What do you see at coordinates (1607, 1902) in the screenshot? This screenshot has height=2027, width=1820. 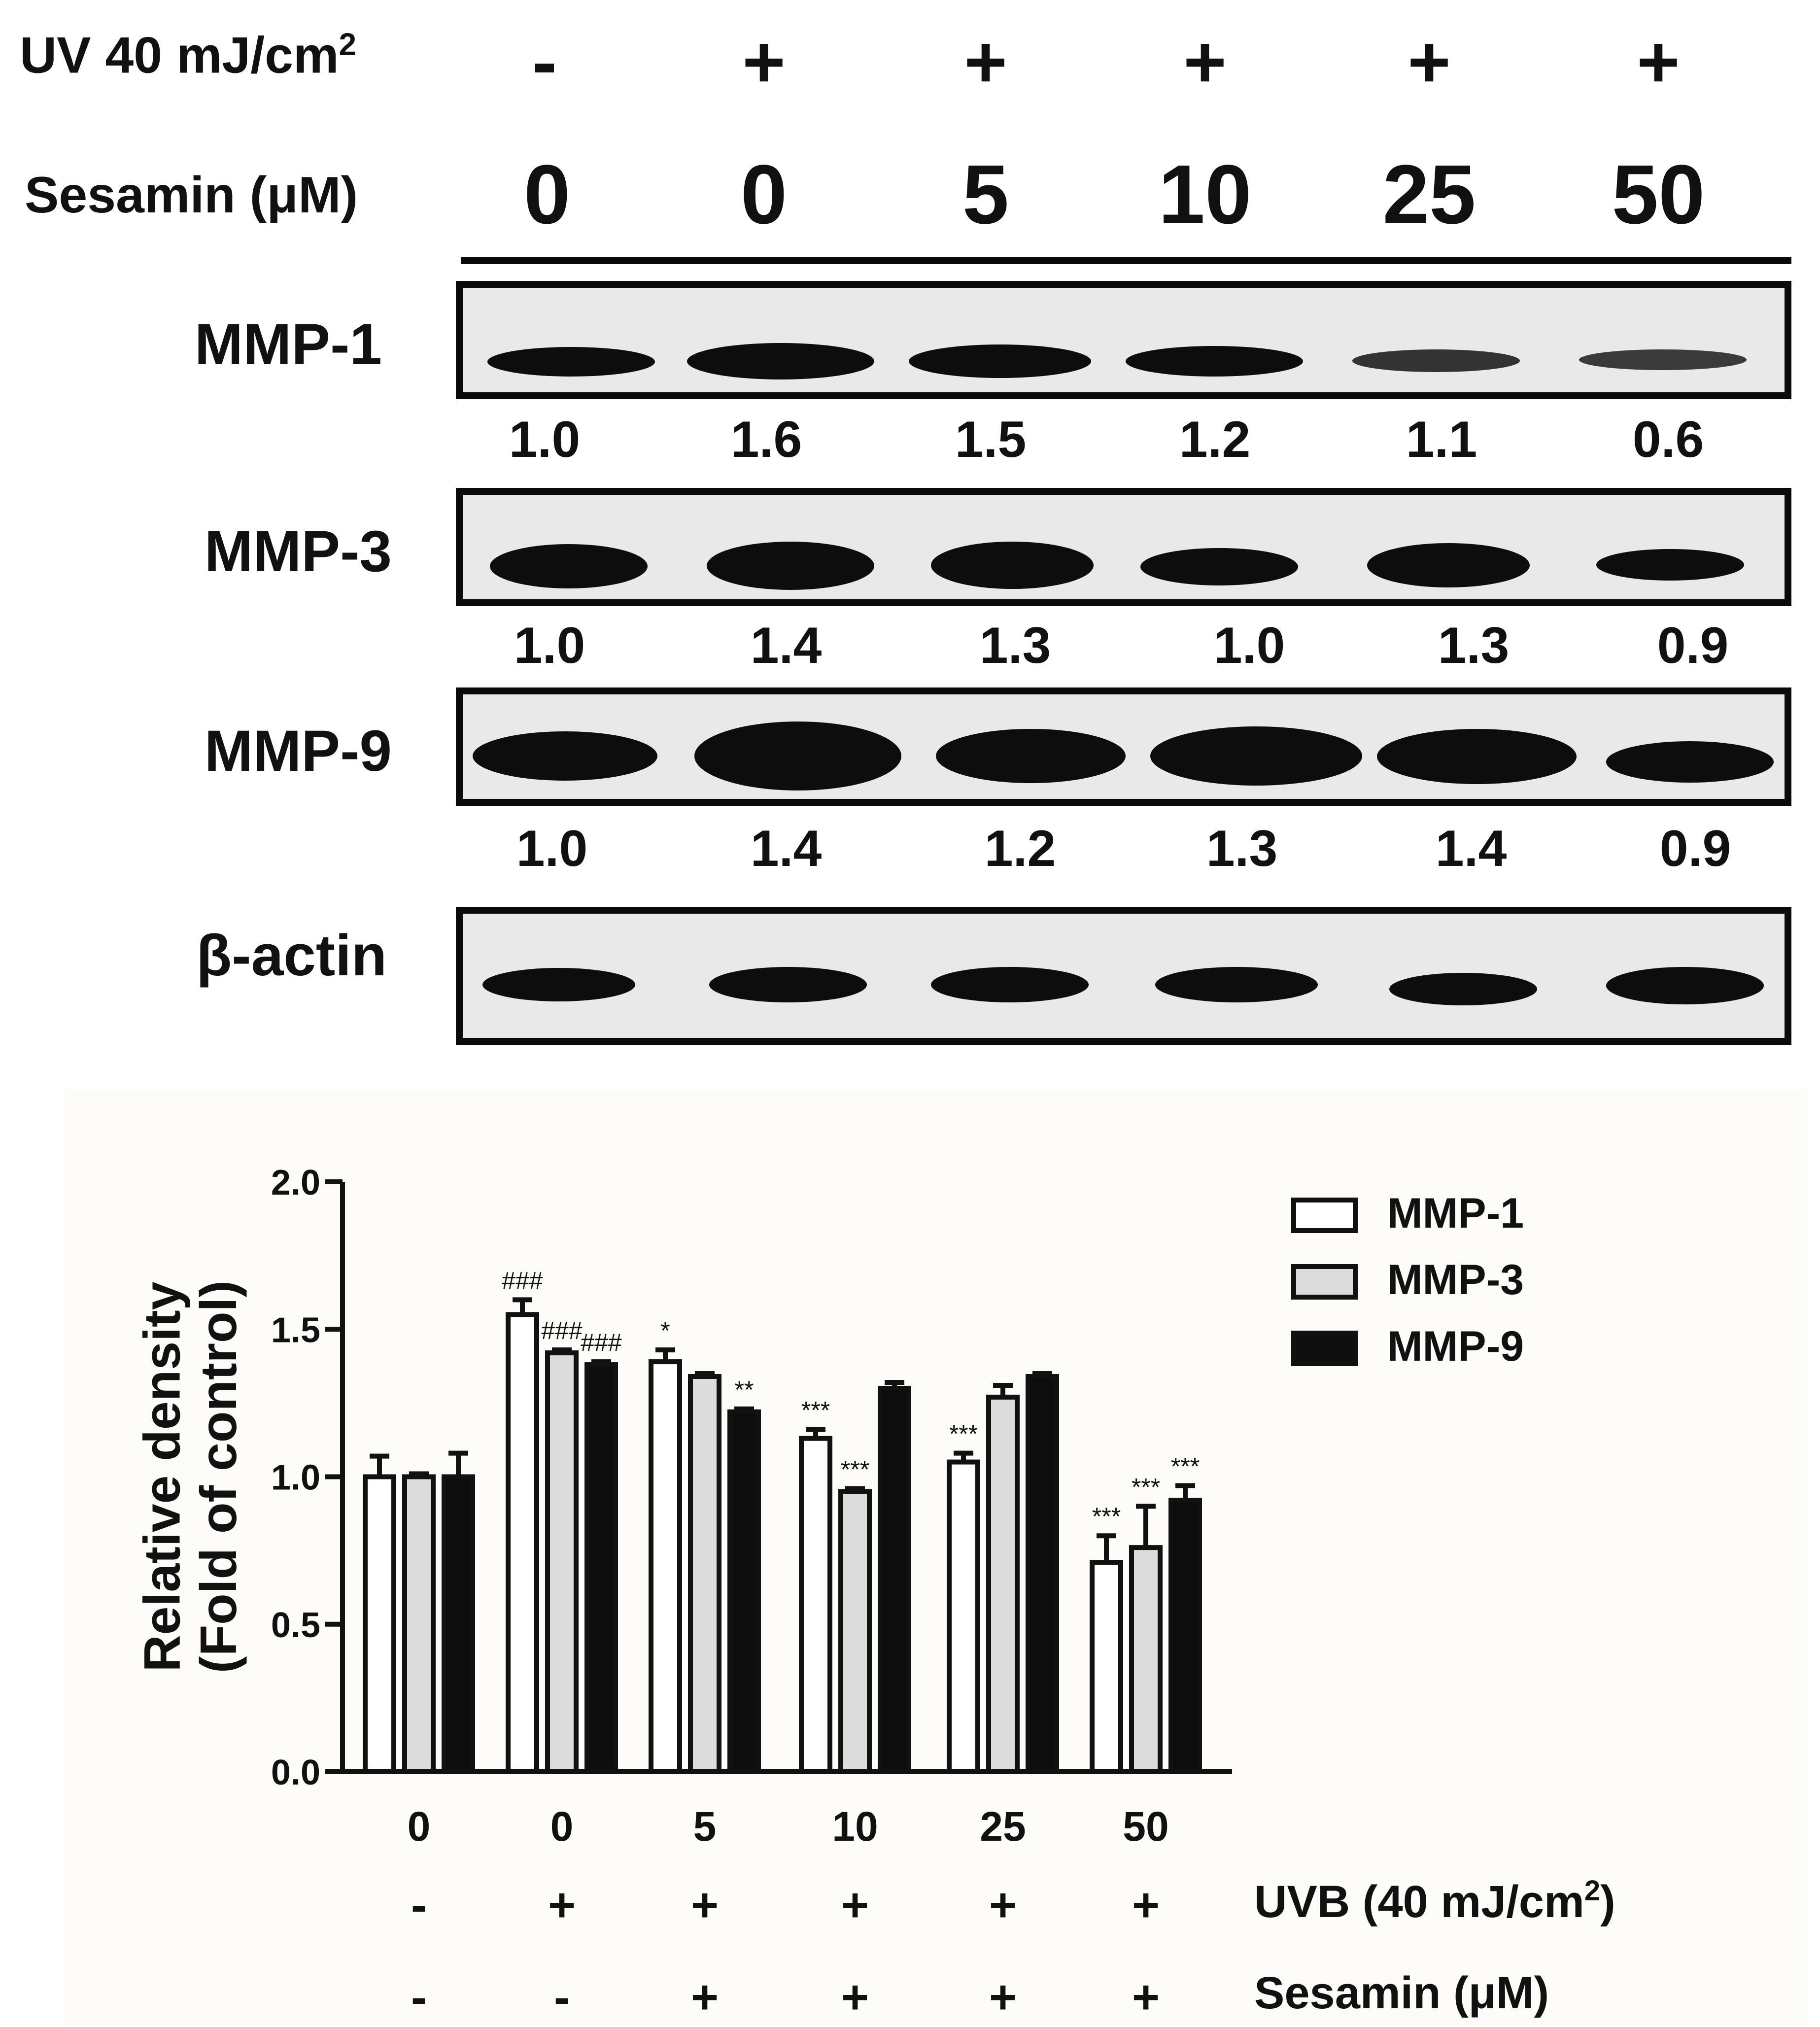 I see `uvb-row-title-close: )` at bounding box center [1607, 1902].